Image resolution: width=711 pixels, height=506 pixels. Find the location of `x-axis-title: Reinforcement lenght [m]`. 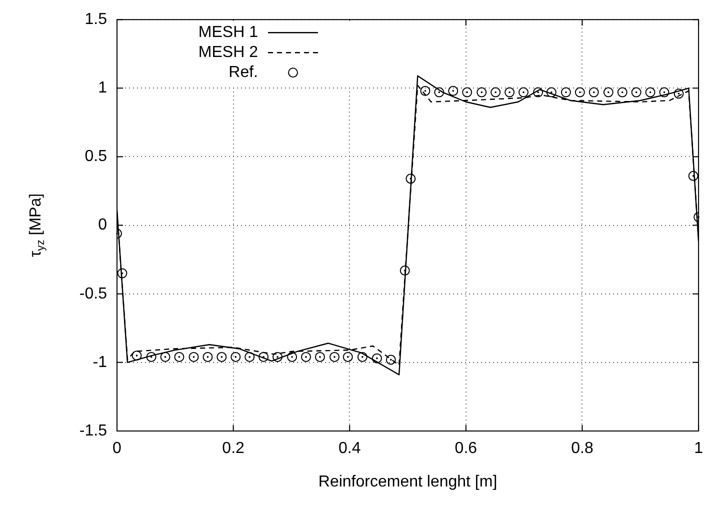

x-axis-title: Reinforcement lenght [m] is located at coordinates (408, 481).